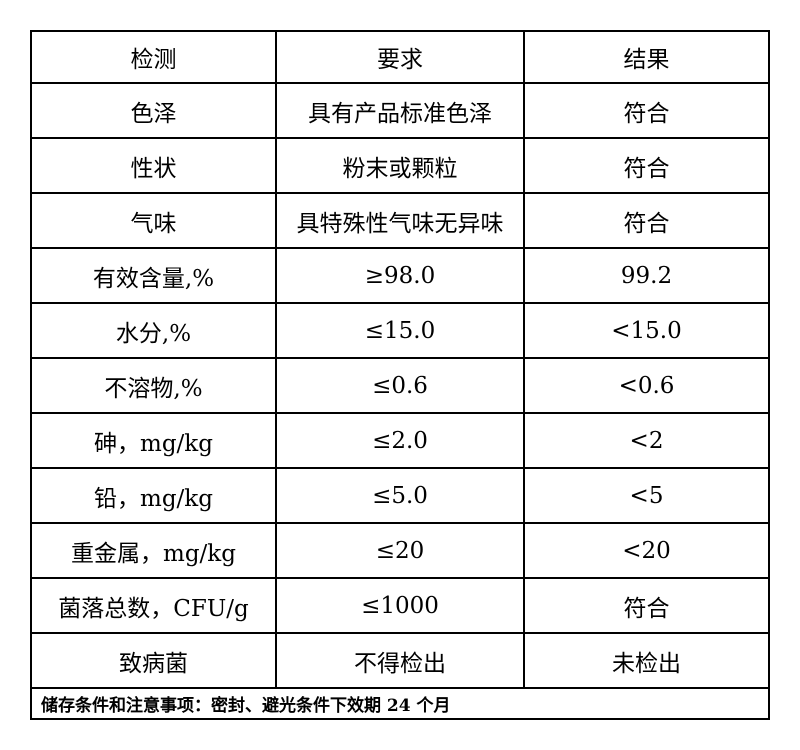 This screenshot has width=800, height=750. I want to click on table-row: 有效含量,% ≥98.0 99.2, so click(400, 275).